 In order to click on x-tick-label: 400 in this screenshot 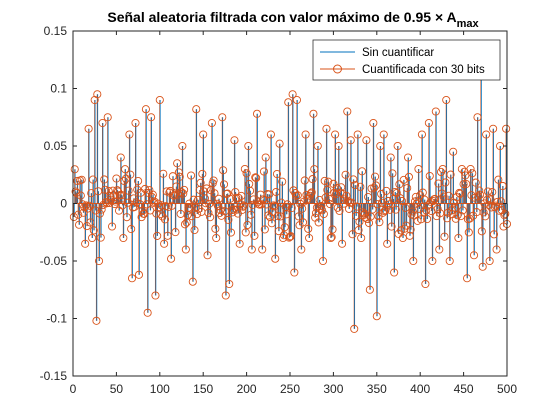, I will do `click(420, 389)`.